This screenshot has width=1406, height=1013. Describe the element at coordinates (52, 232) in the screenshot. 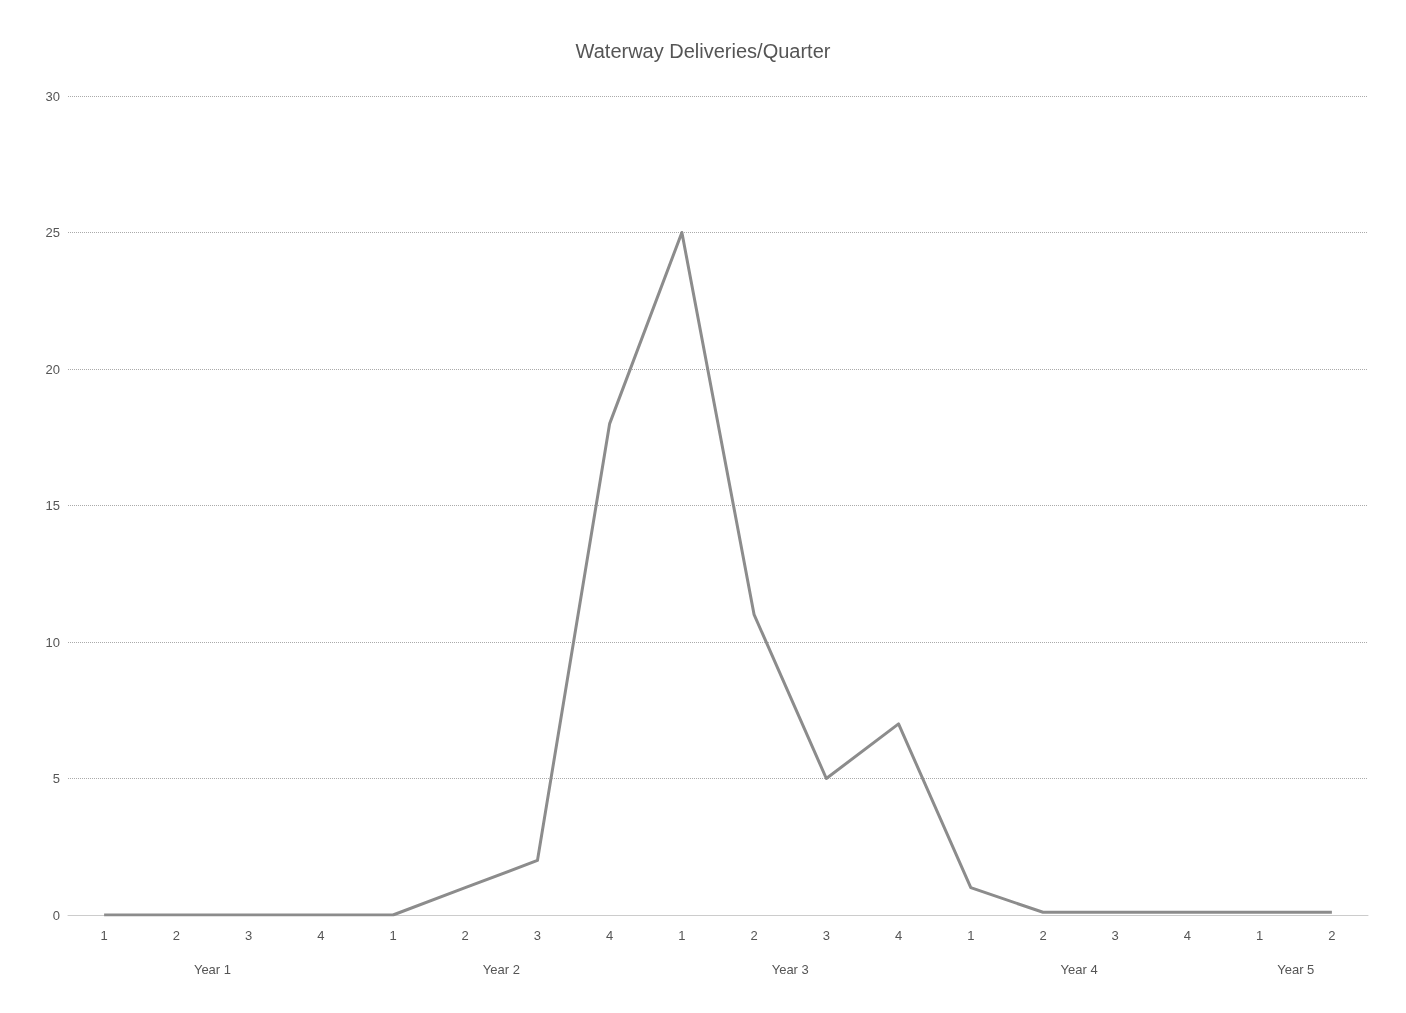

I see `y-tick-label: 25` at that location.